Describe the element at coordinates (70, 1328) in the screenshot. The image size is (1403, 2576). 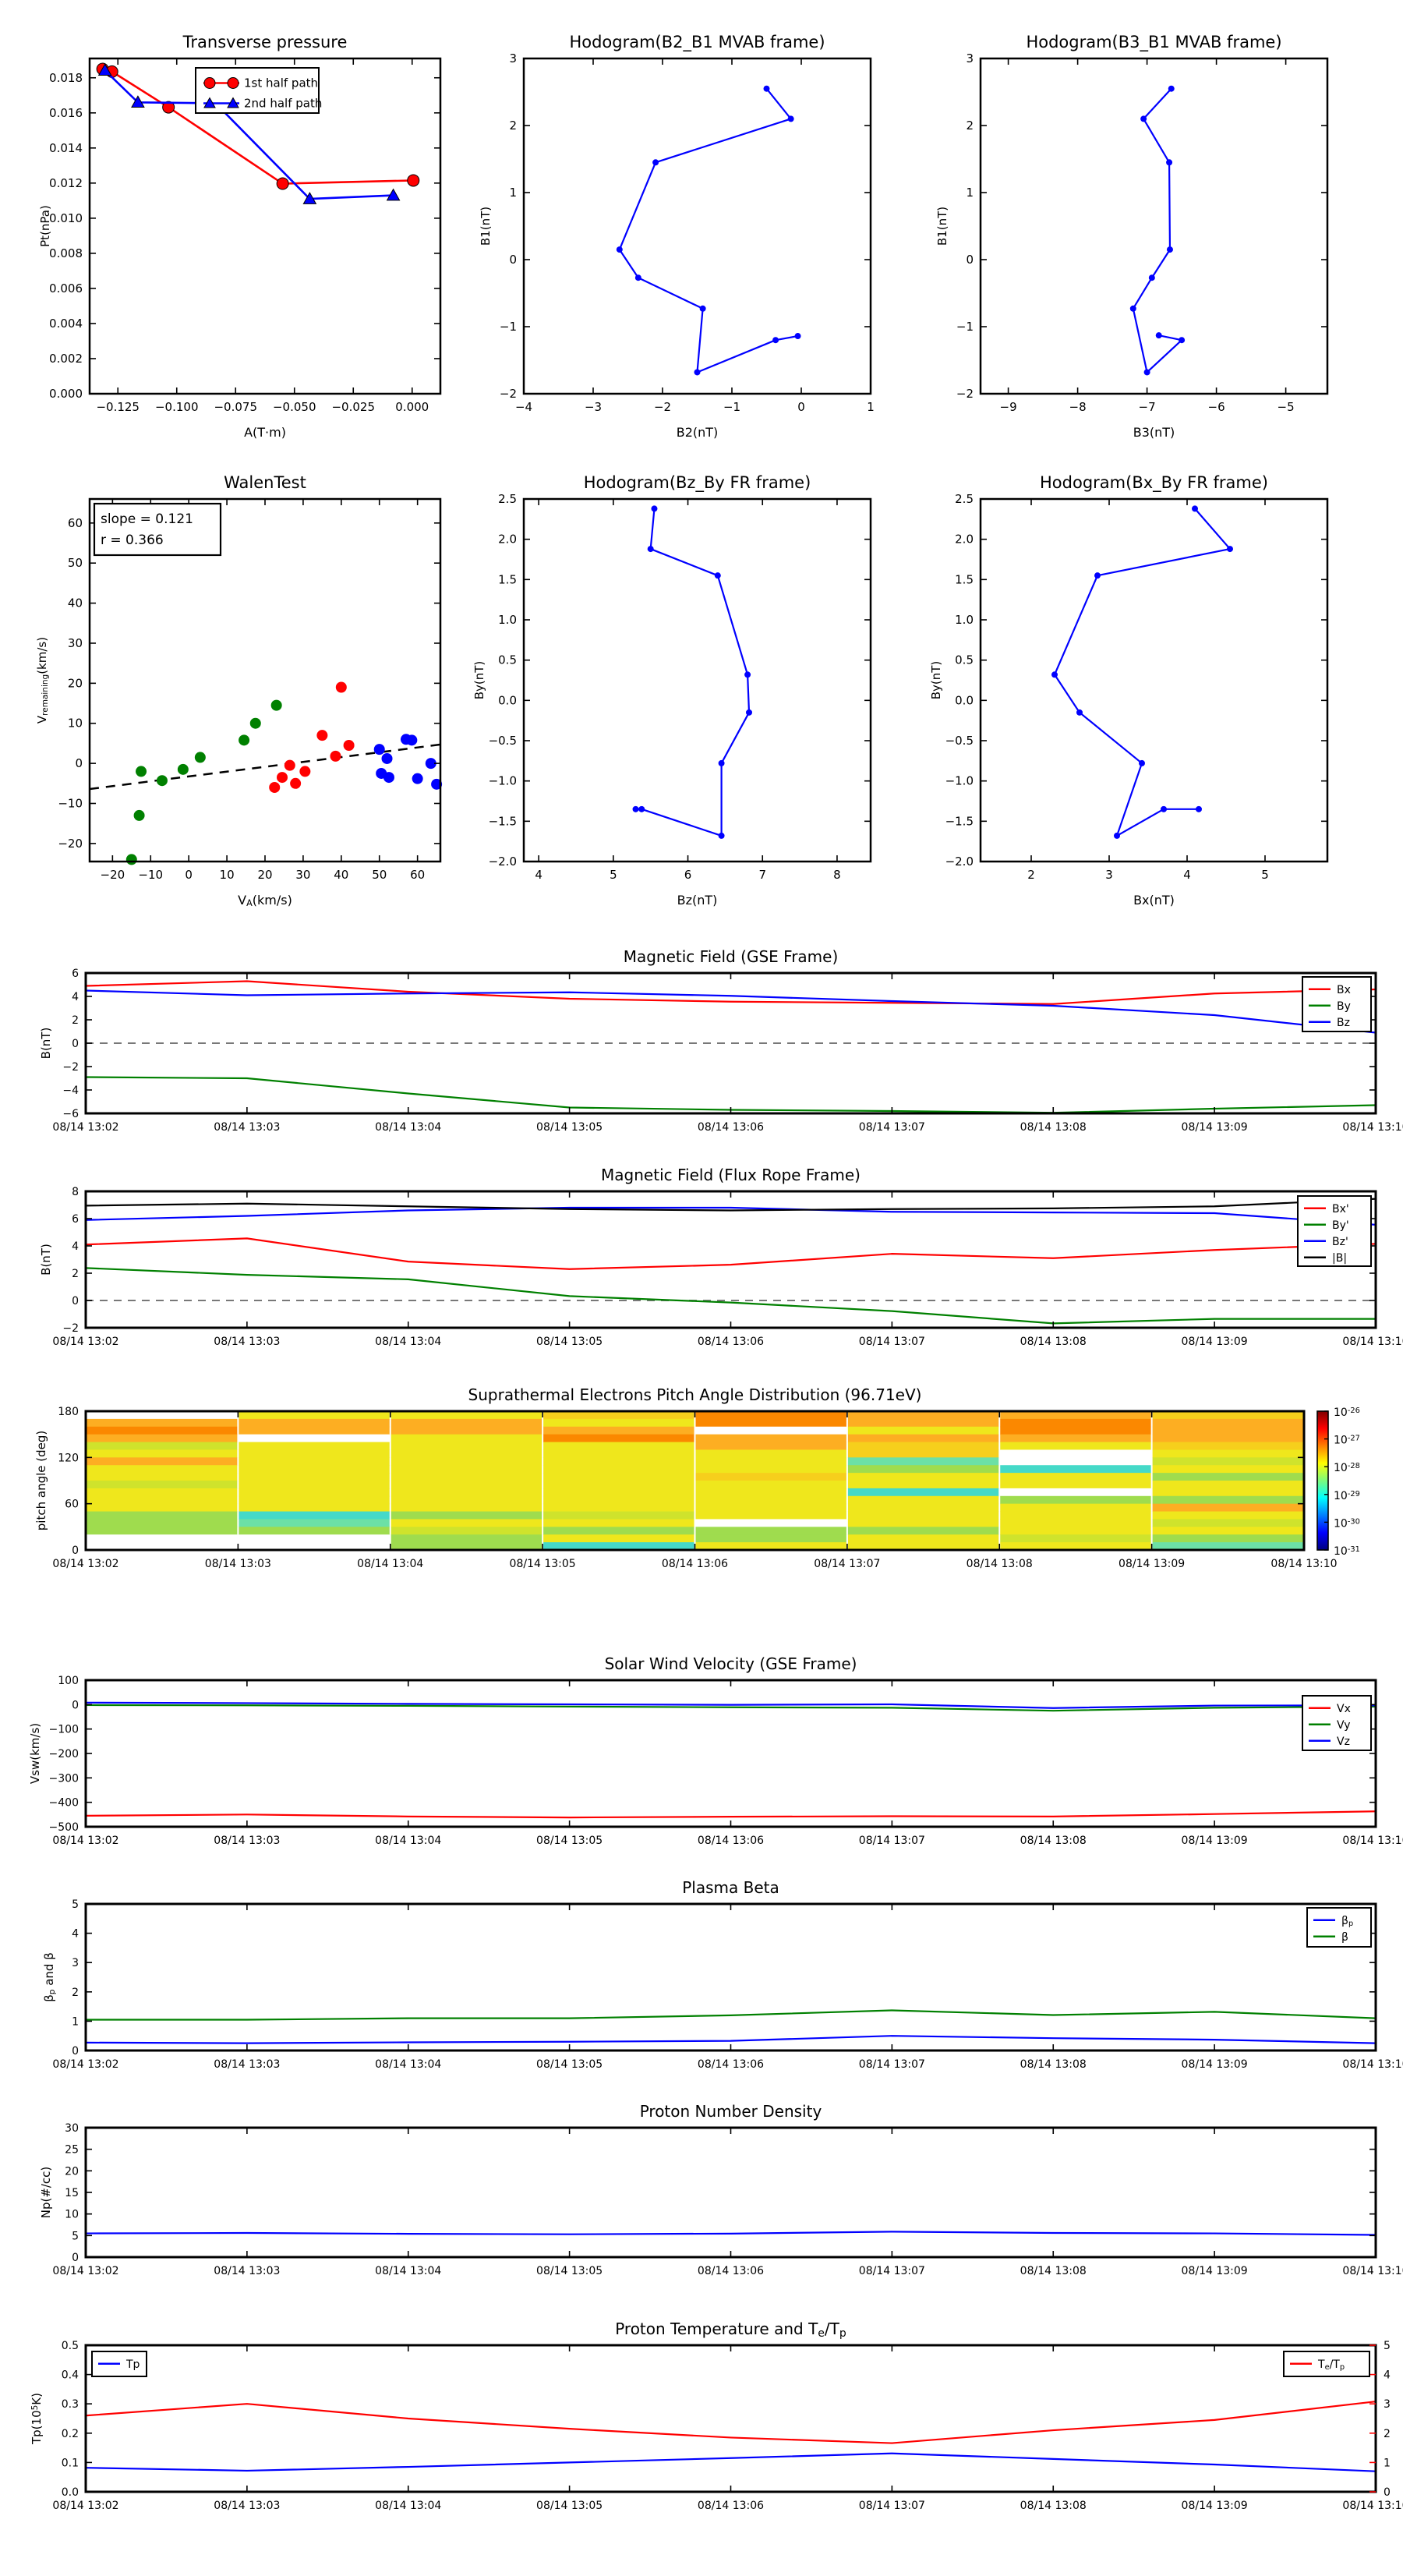
I see `y-tick-label: −2` at that location.